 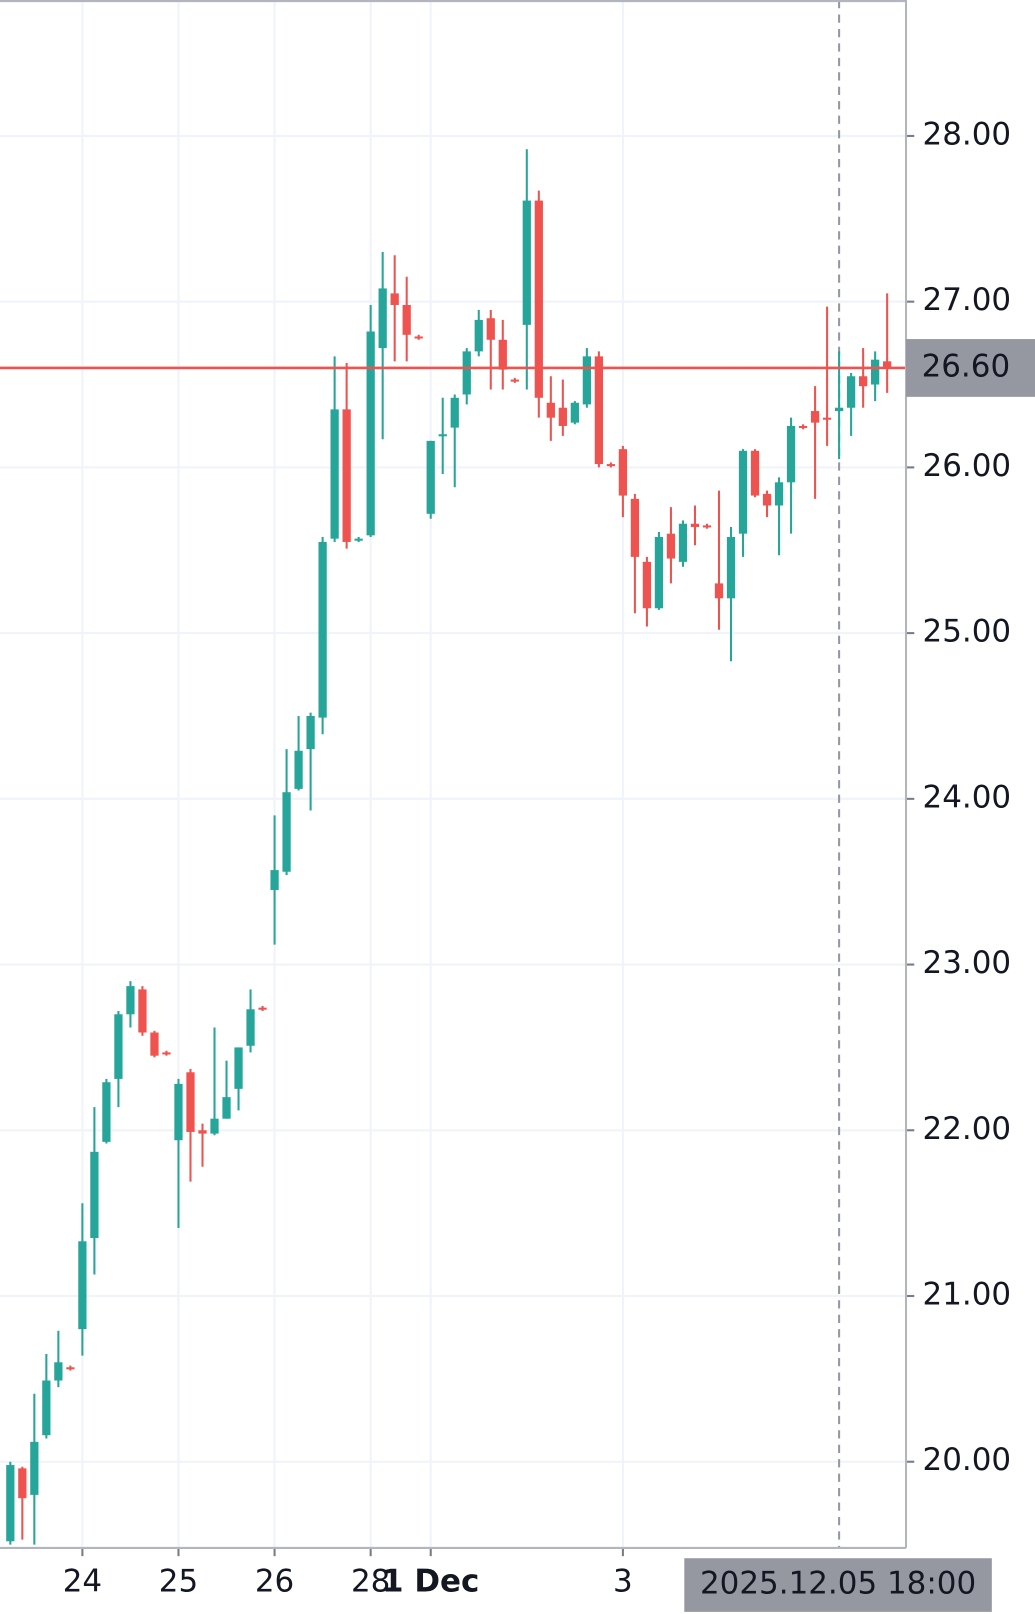 What do you see at coordinates (967, 797) in the screenshot?
I see `y-tick-label: 24.00` at bounding box center [967, 797].